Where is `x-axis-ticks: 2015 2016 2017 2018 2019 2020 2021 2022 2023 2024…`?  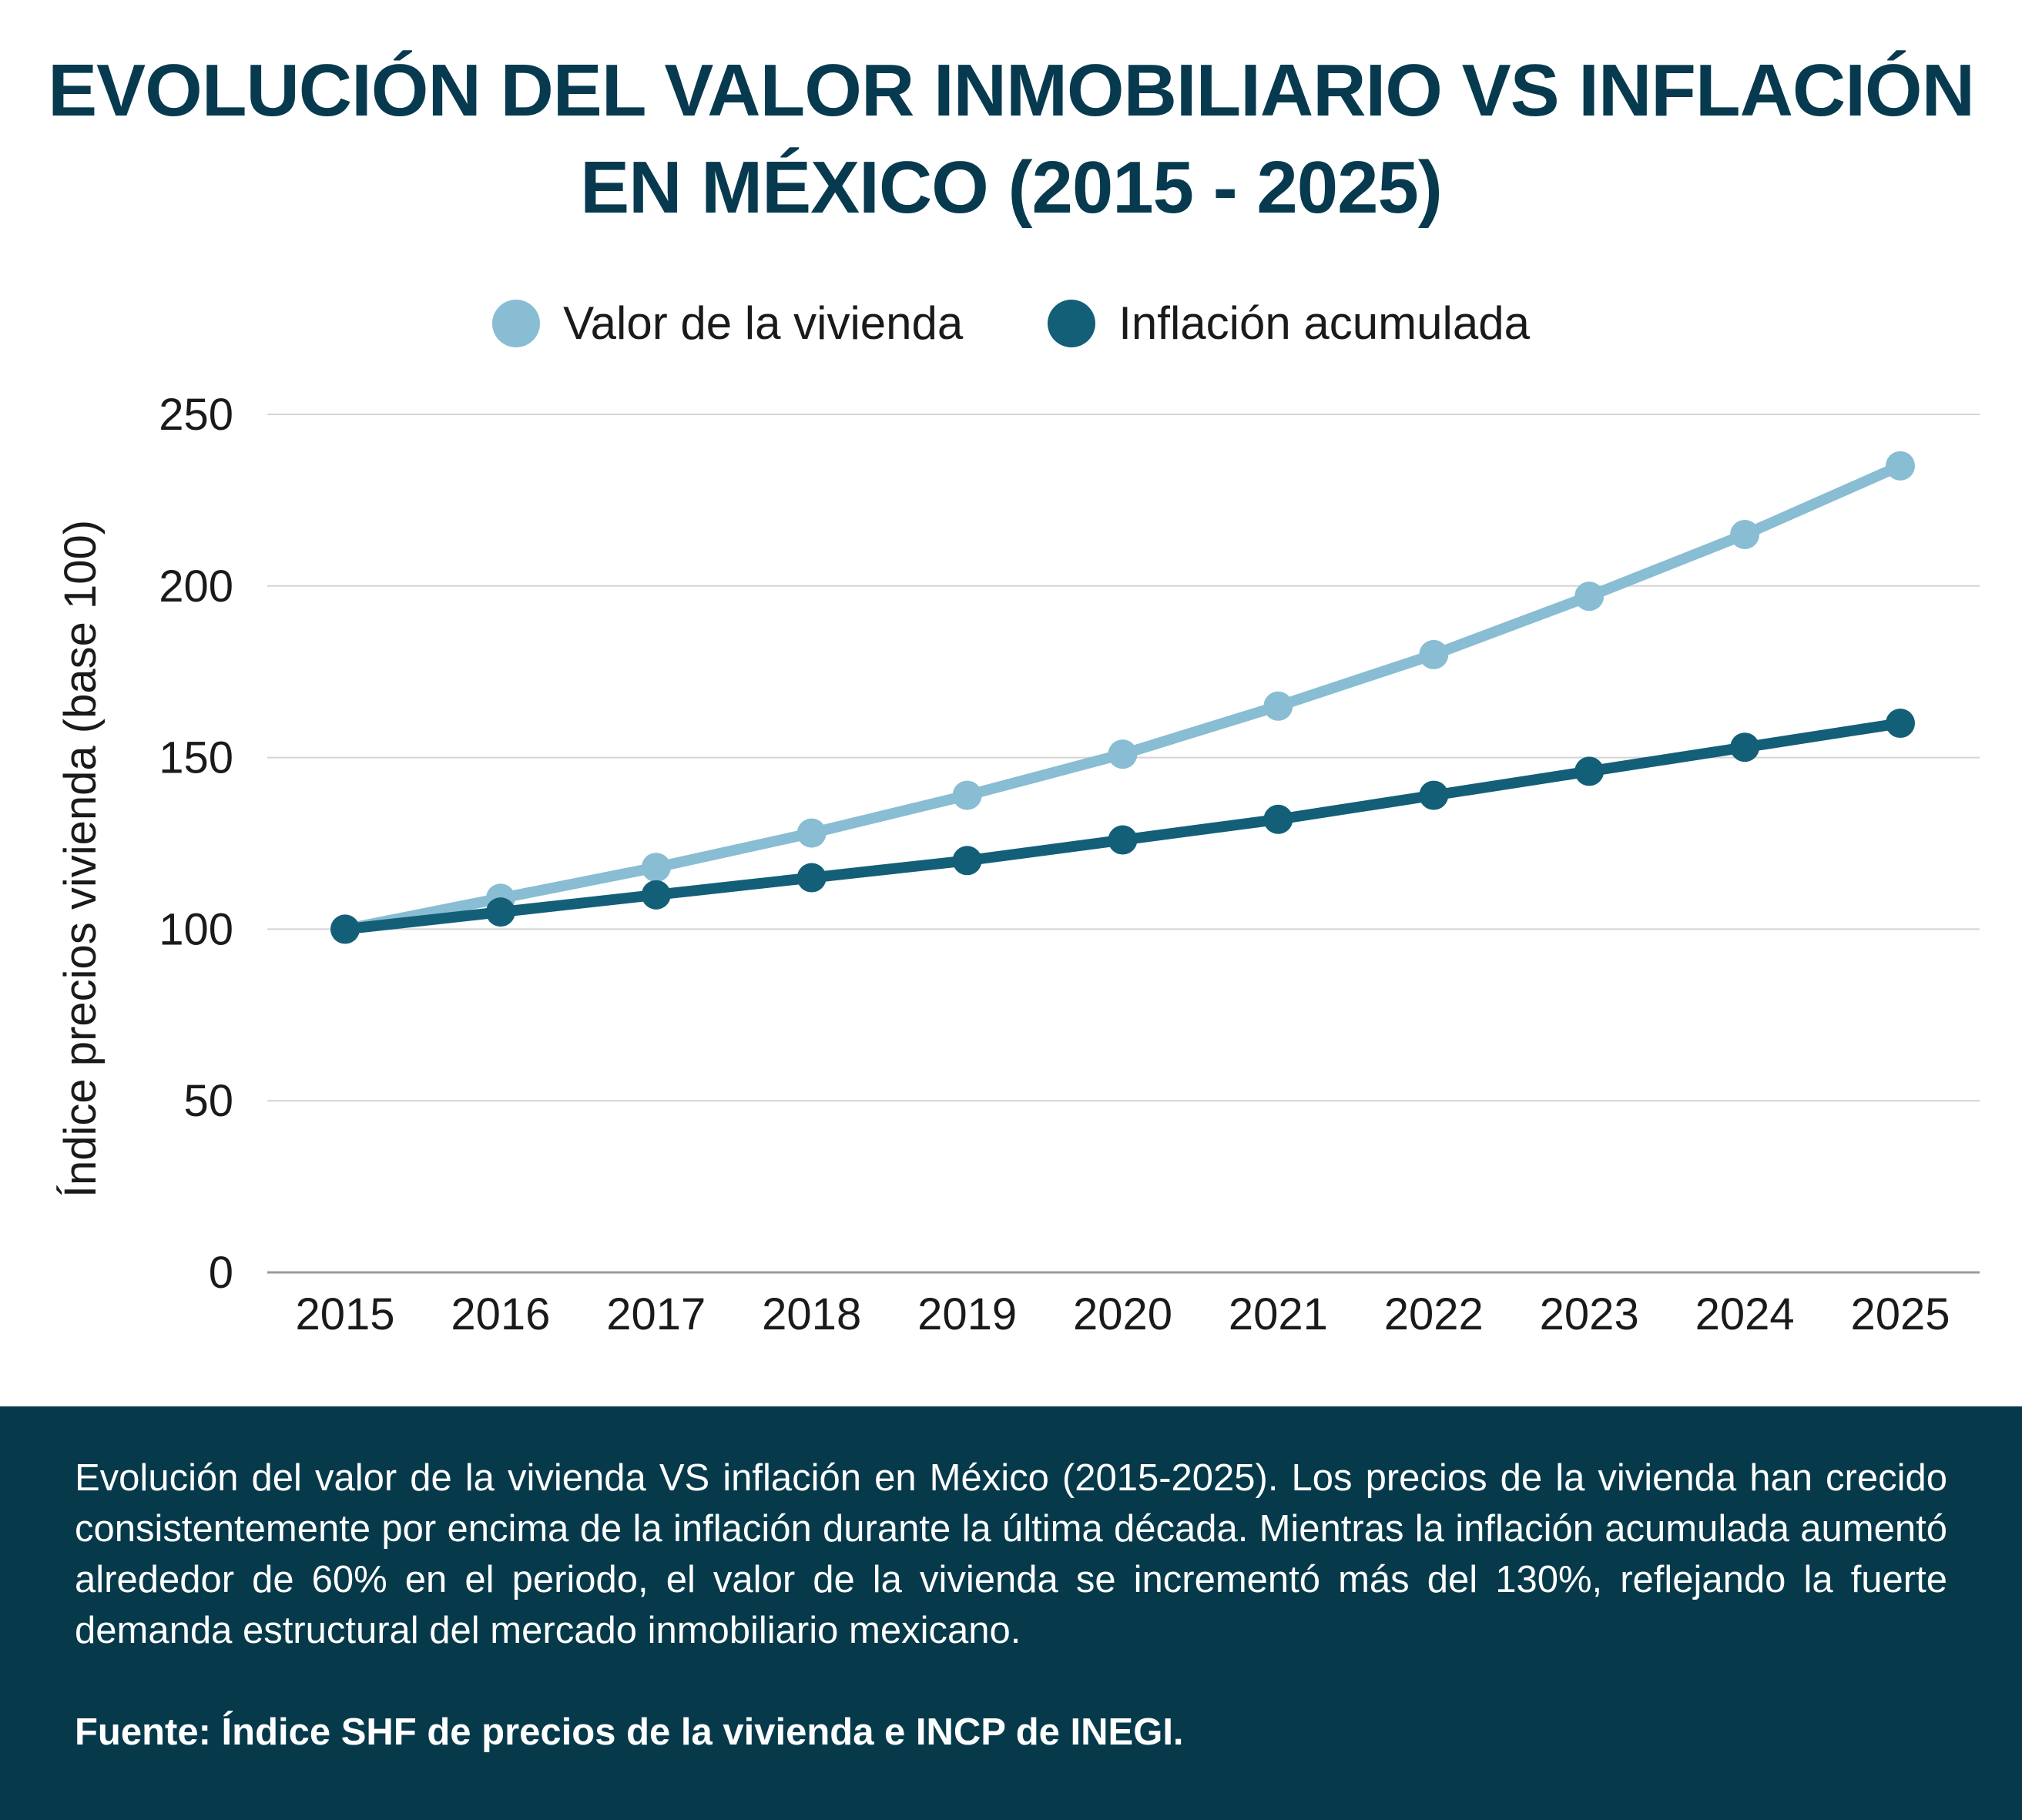 x-axis-ticks: 2015 2016 2017 2018 2019 2020 2021 2022 2023 2024… is located at coordinates (1122, 1314).